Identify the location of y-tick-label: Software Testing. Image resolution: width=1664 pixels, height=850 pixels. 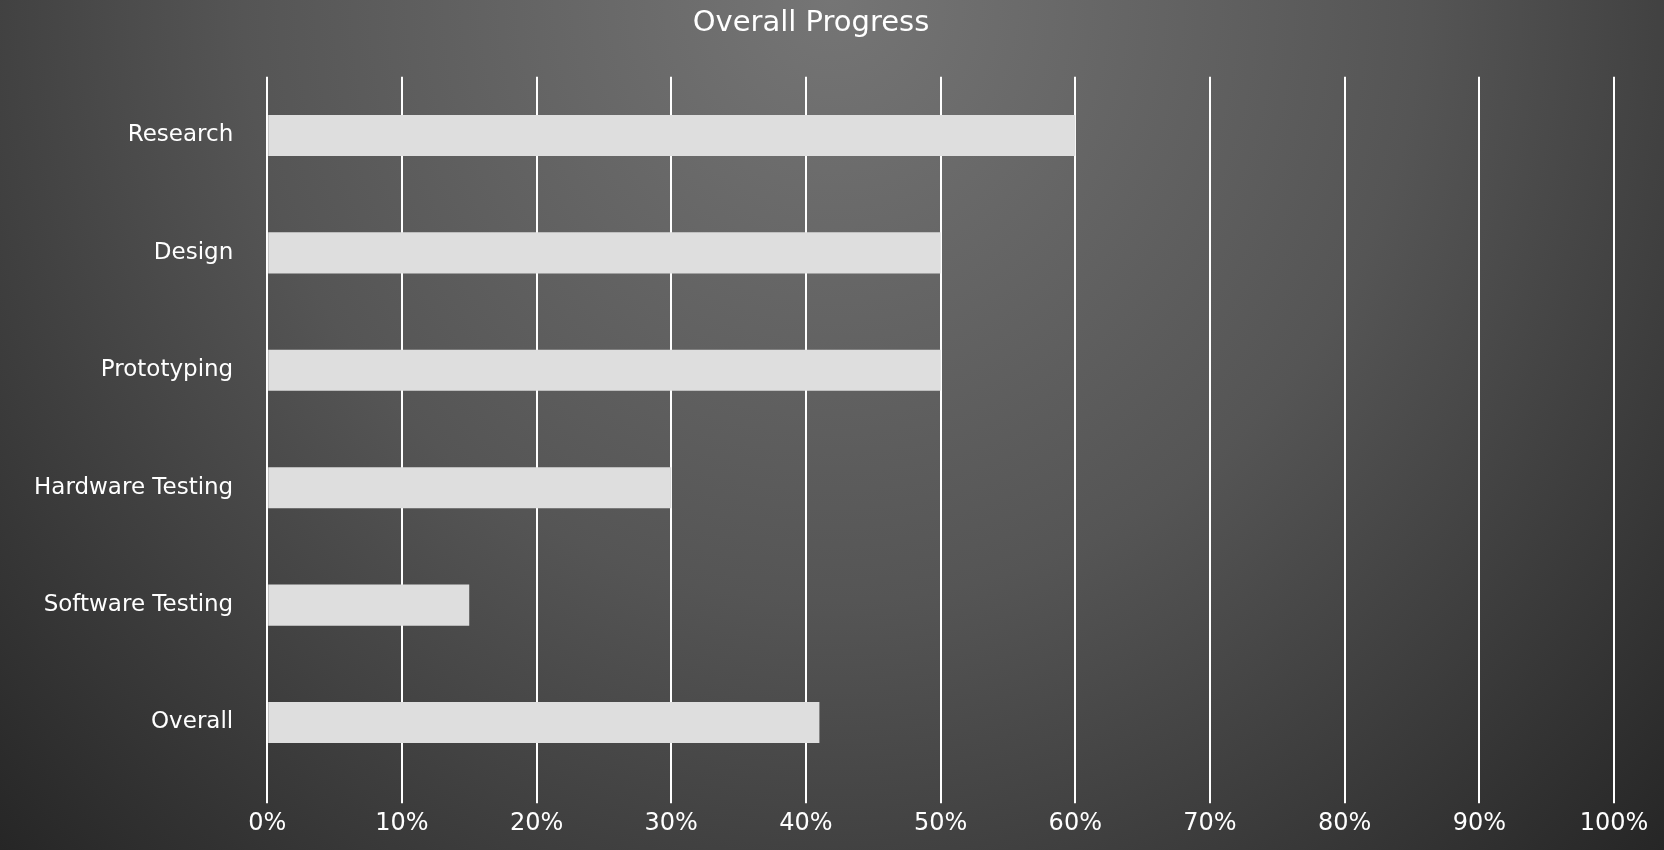
(138, 603).